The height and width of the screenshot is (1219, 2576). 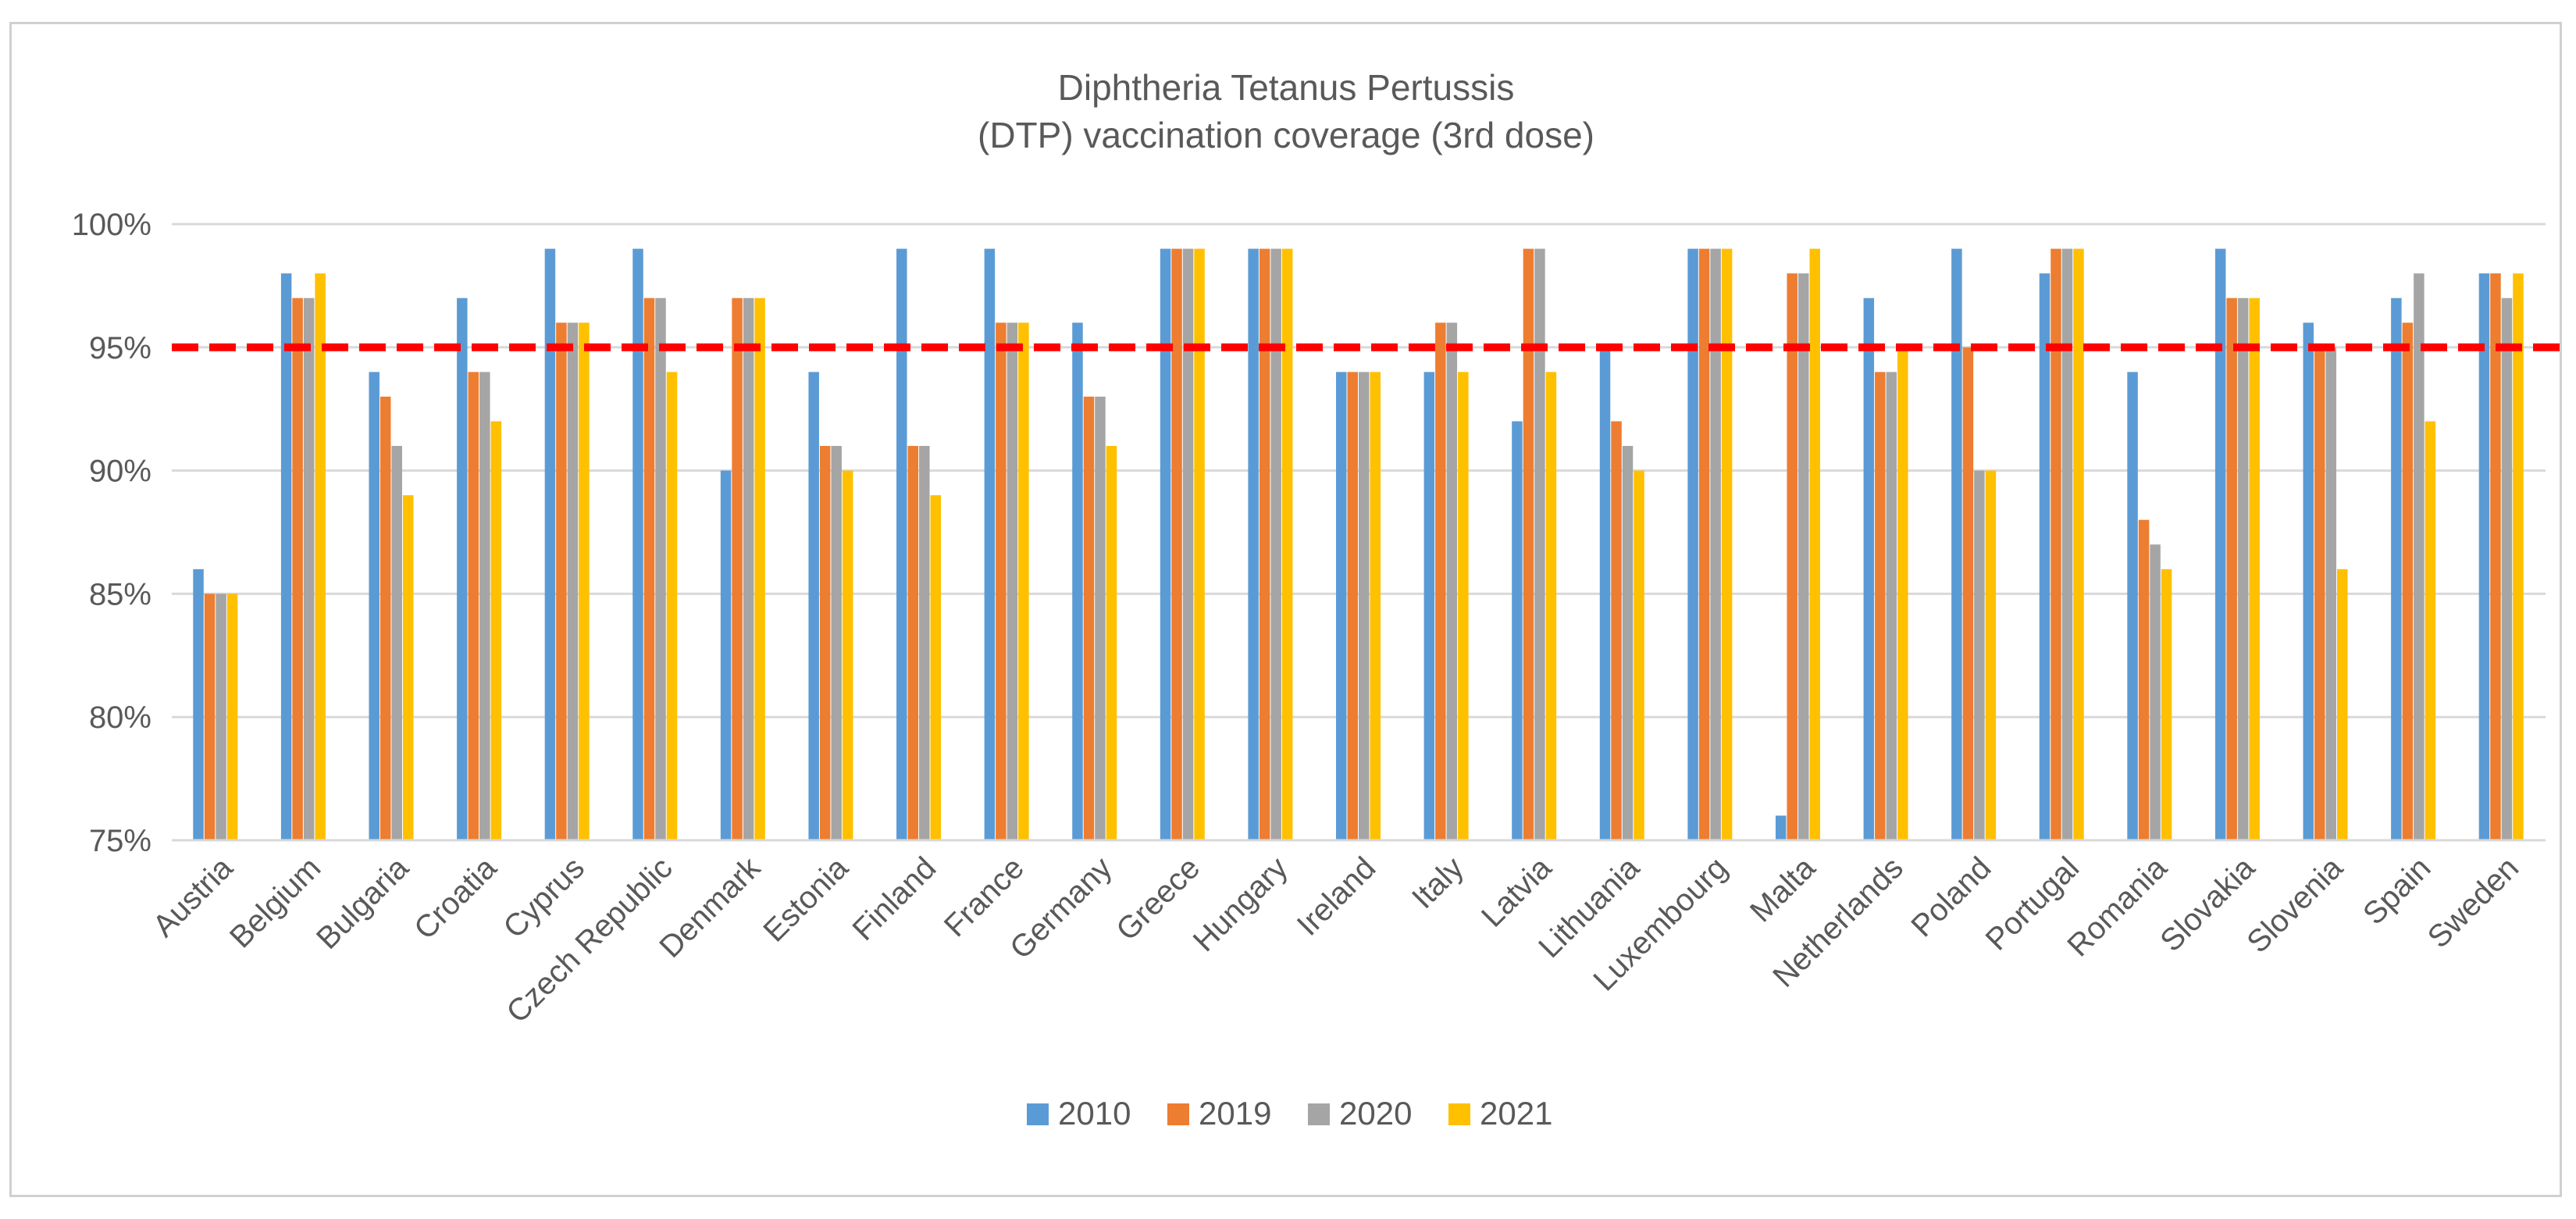 I want to click on bar-2021-slovenia, so click(x=2342, y=704).